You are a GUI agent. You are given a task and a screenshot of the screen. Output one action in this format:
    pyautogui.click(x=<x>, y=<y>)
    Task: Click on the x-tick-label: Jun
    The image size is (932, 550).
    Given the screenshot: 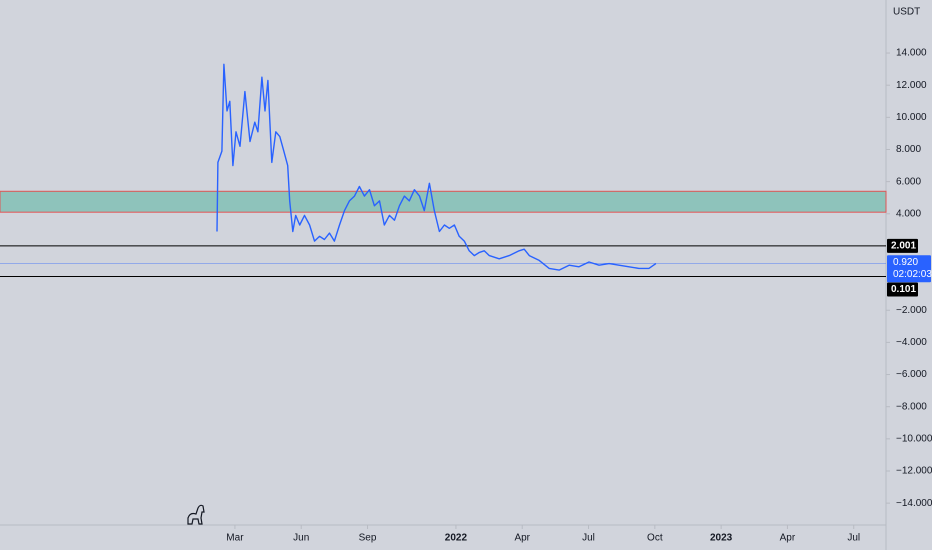 What is the action you would take?
    pyautogui.click(x=301, y=538)
    